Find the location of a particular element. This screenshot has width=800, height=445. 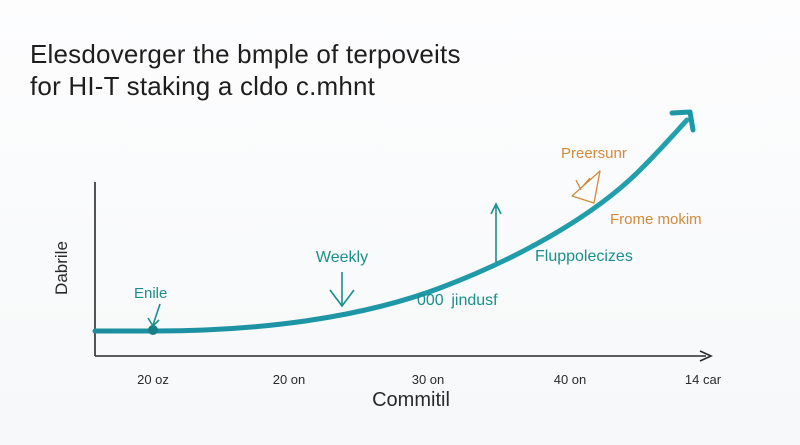

up-arrowhead-icon is located at coordinates (496, 208).